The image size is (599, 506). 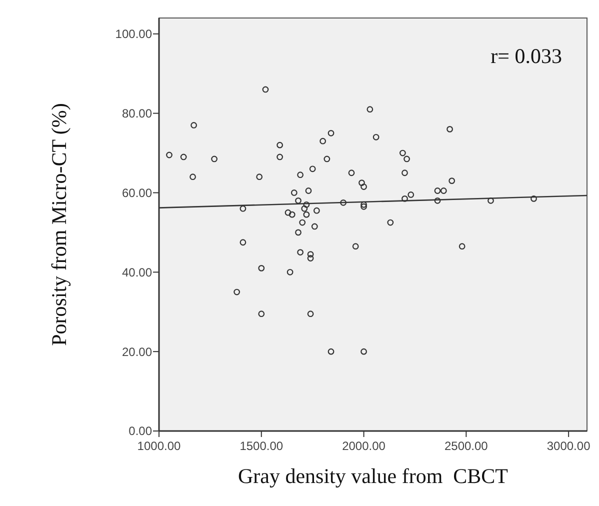 I want to click on x-tick-label: 2000.00, so click(x=364, y=446).